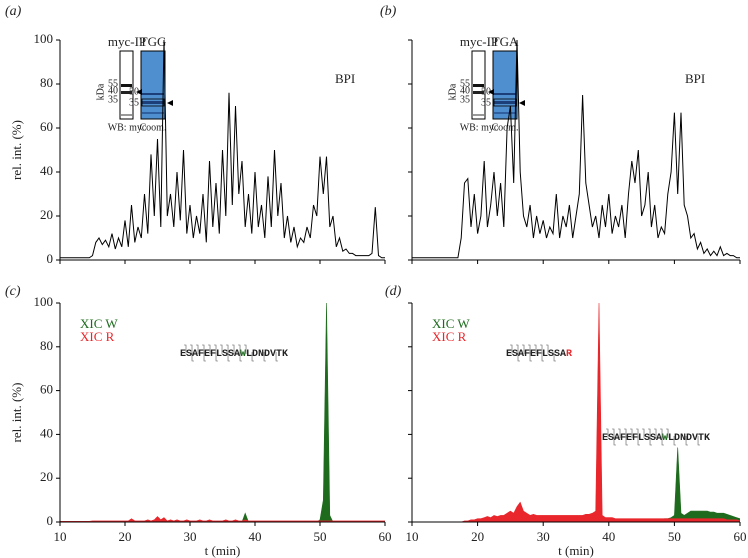  Describe the element at coordinates (543, 536) in the screenshot. I see `x-tick-label: 30` at that location.